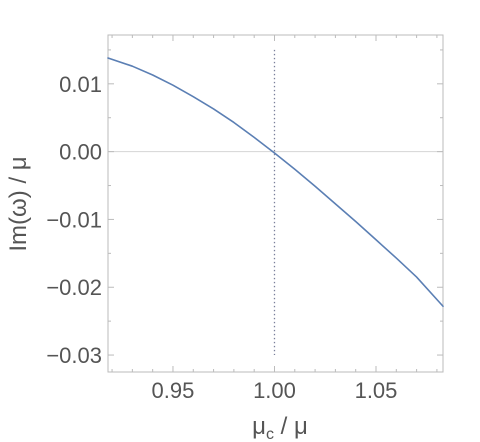  What do you see at coordinates (274, 390) in the screenshot?
I see `x-tick-label: 1.00` at bounding box center [274, 390].